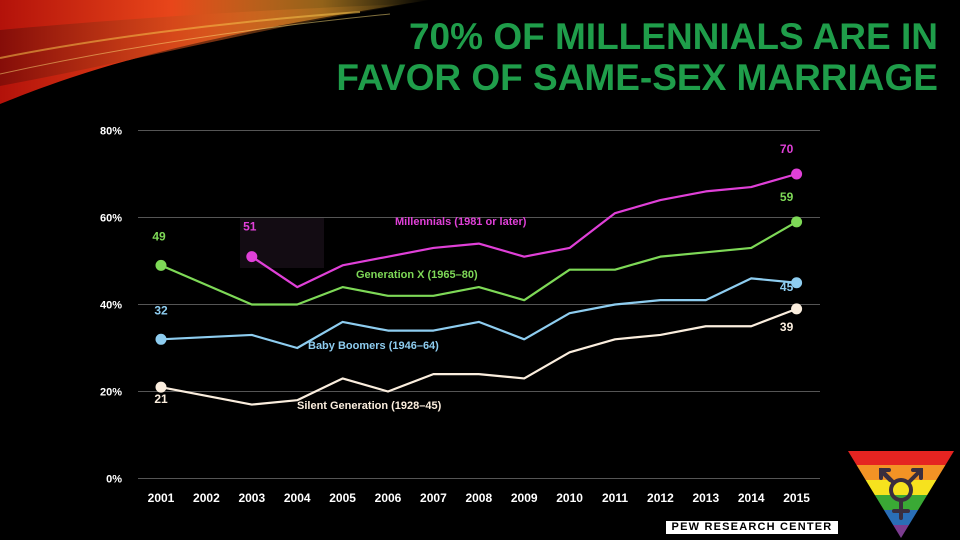  I want to click on x-tick-label: 2005, so click(342, 498).